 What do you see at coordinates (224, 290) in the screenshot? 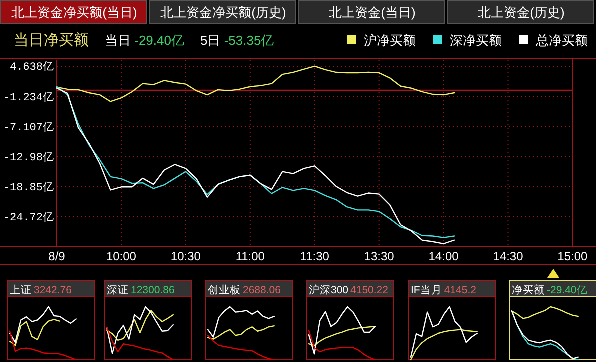
I see `chart-title: 创业板` at bounding box center [224, 290].